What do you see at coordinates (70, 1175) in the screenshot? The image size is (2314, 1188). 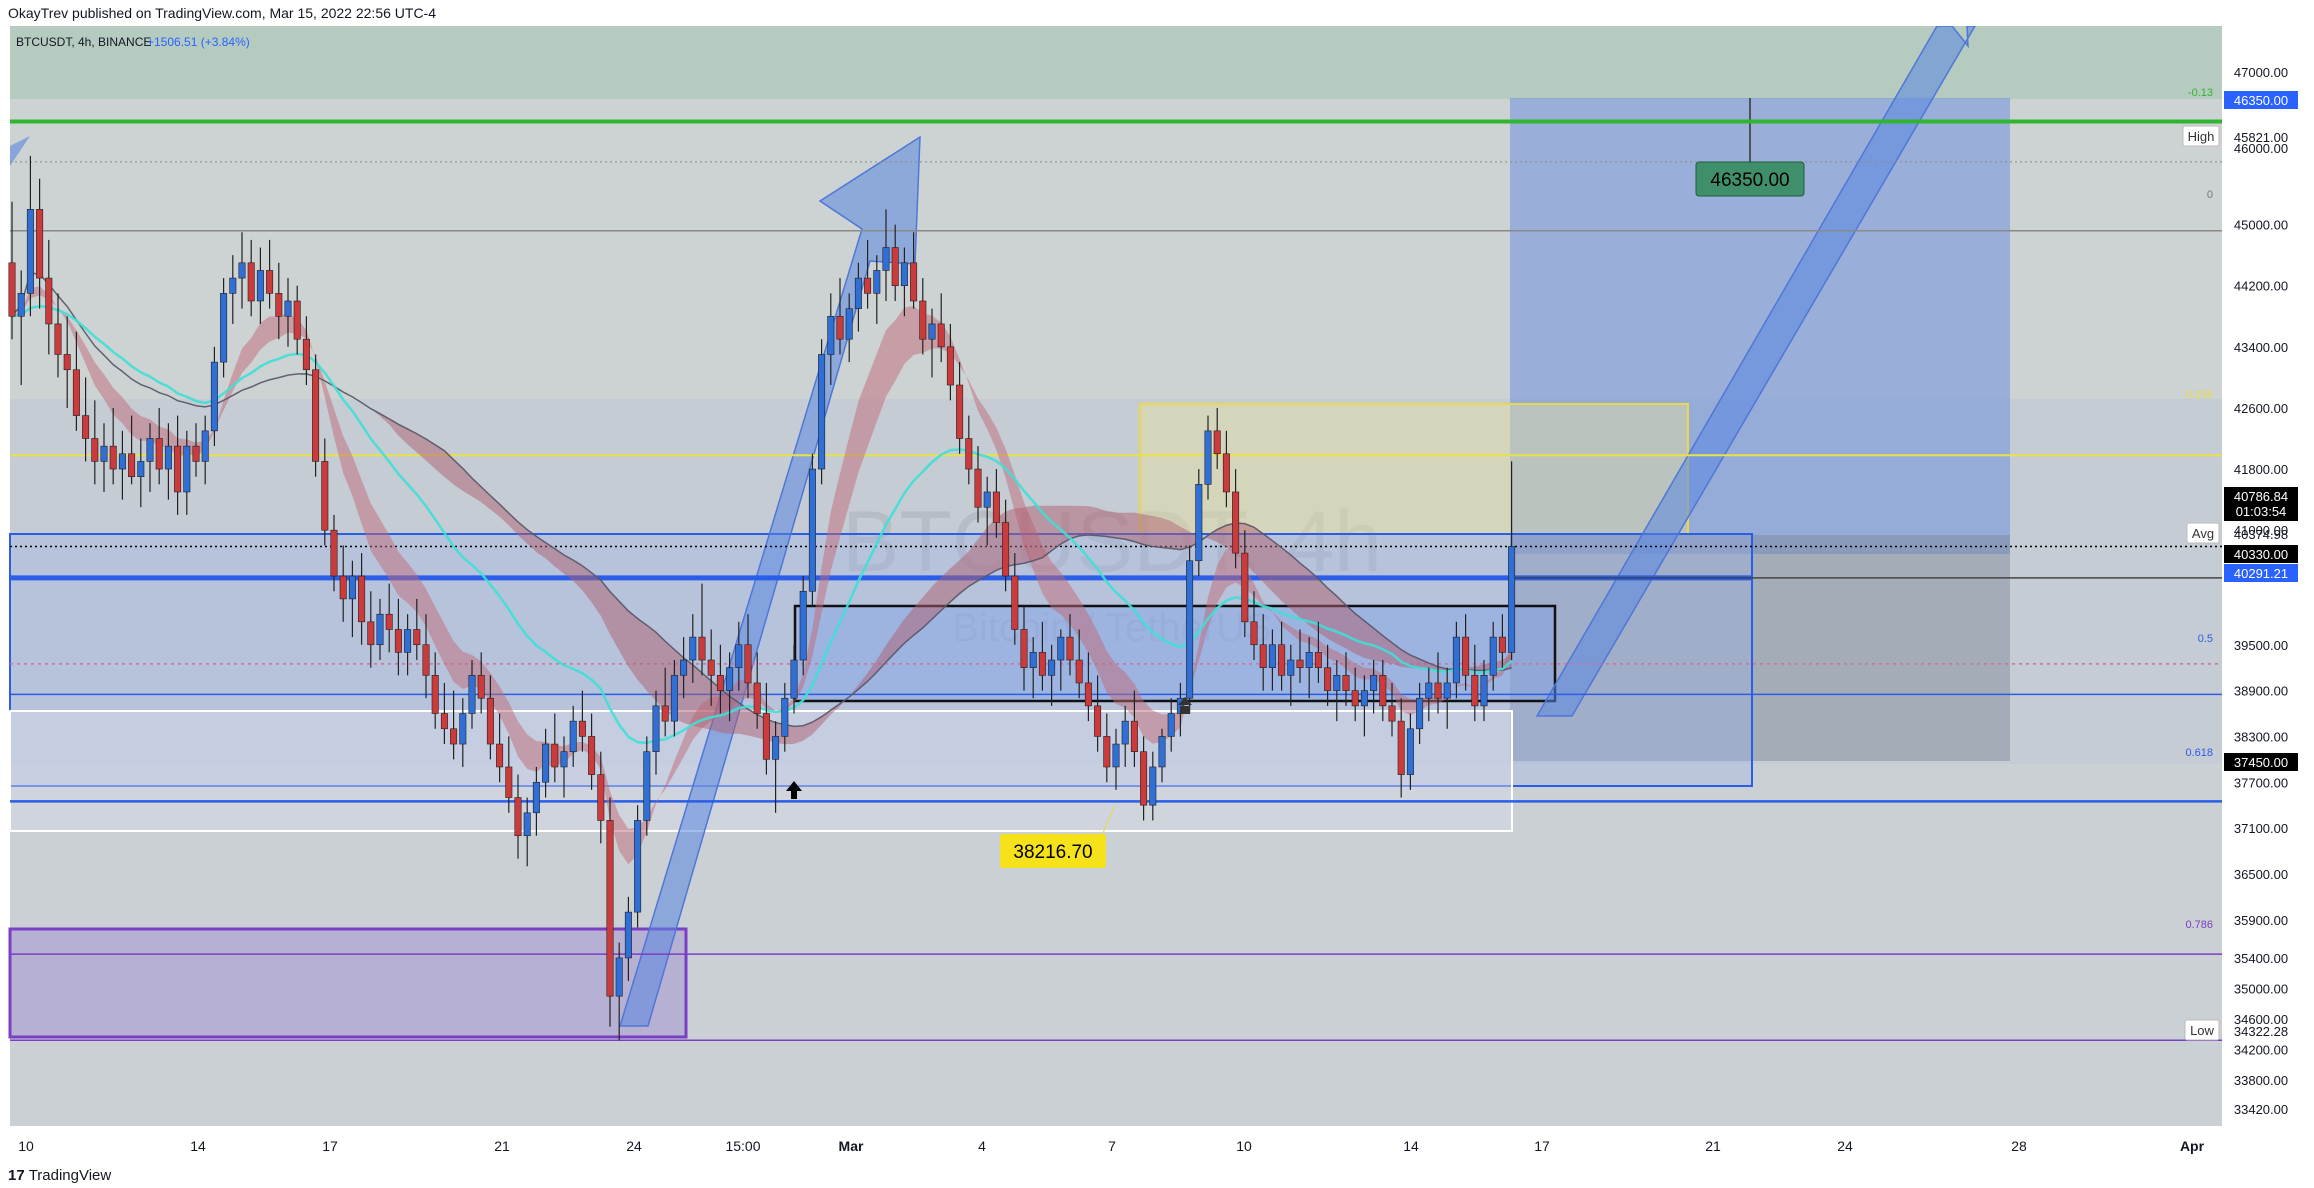 I see `tv-logo-text: TradingView` at bounding box center [70, 1175].